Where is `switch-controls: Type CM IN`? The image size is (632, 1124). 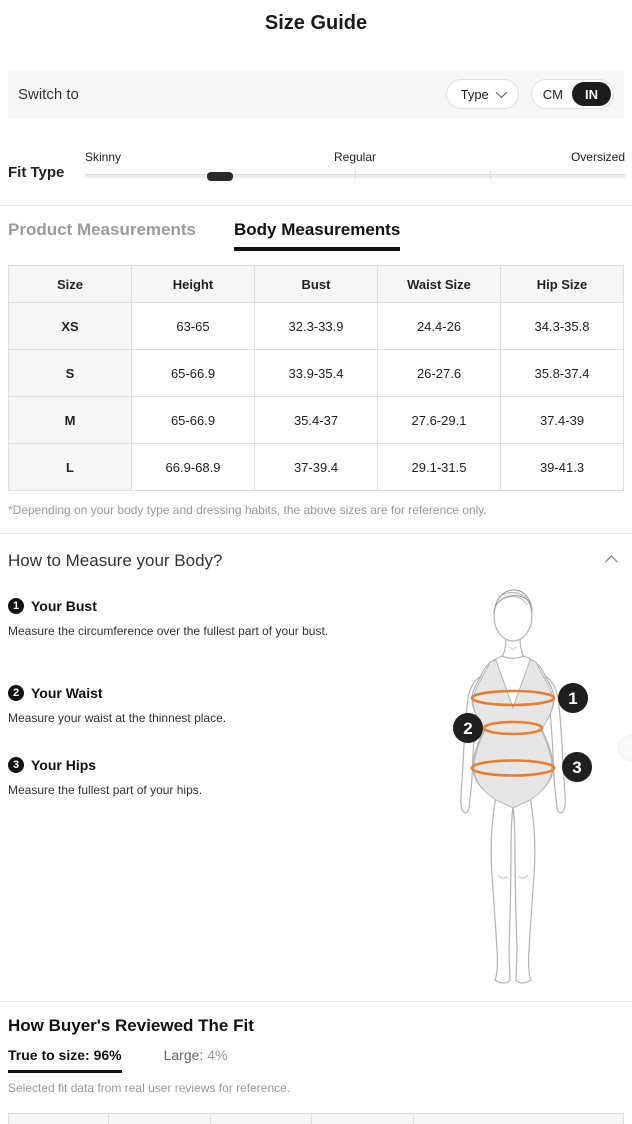
switch-controls: Type CM IN is located at coordinates (529, 94).